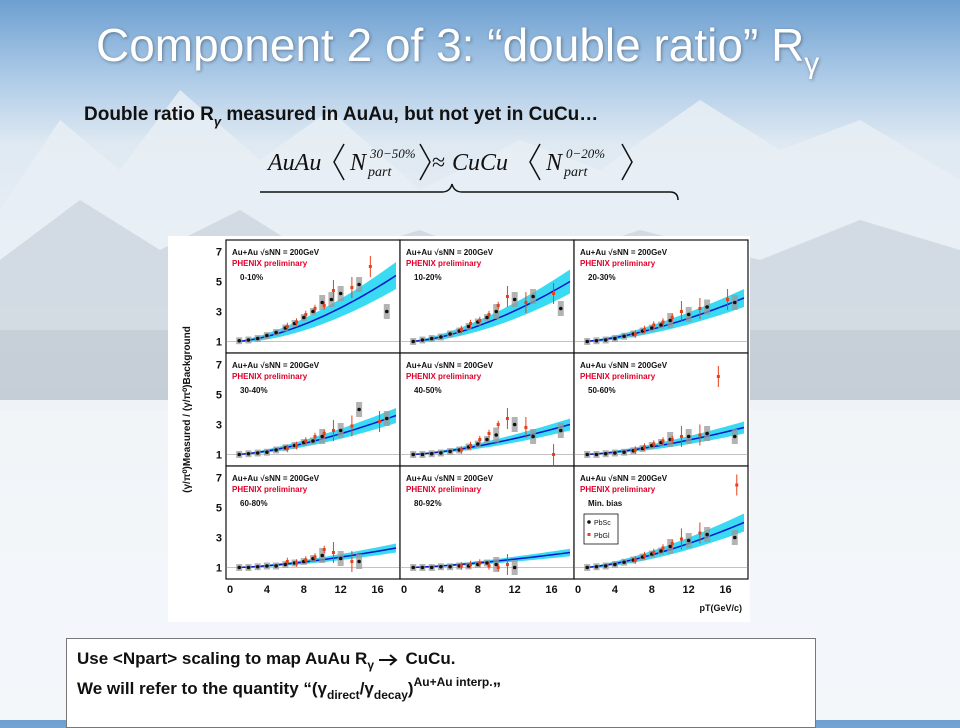  I want to click on legend-pbsc-marker, so click(589, 522).